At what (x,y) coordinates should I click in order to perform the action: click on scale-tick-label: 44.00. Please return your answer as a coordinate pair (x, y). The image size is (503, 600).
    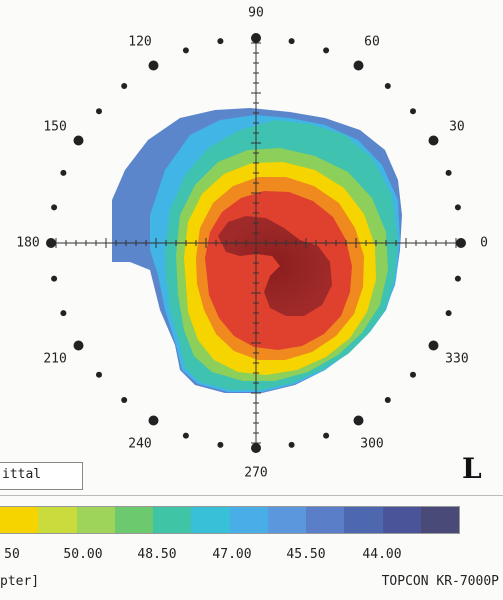
    Looking at the image, I should click on (382, 554).